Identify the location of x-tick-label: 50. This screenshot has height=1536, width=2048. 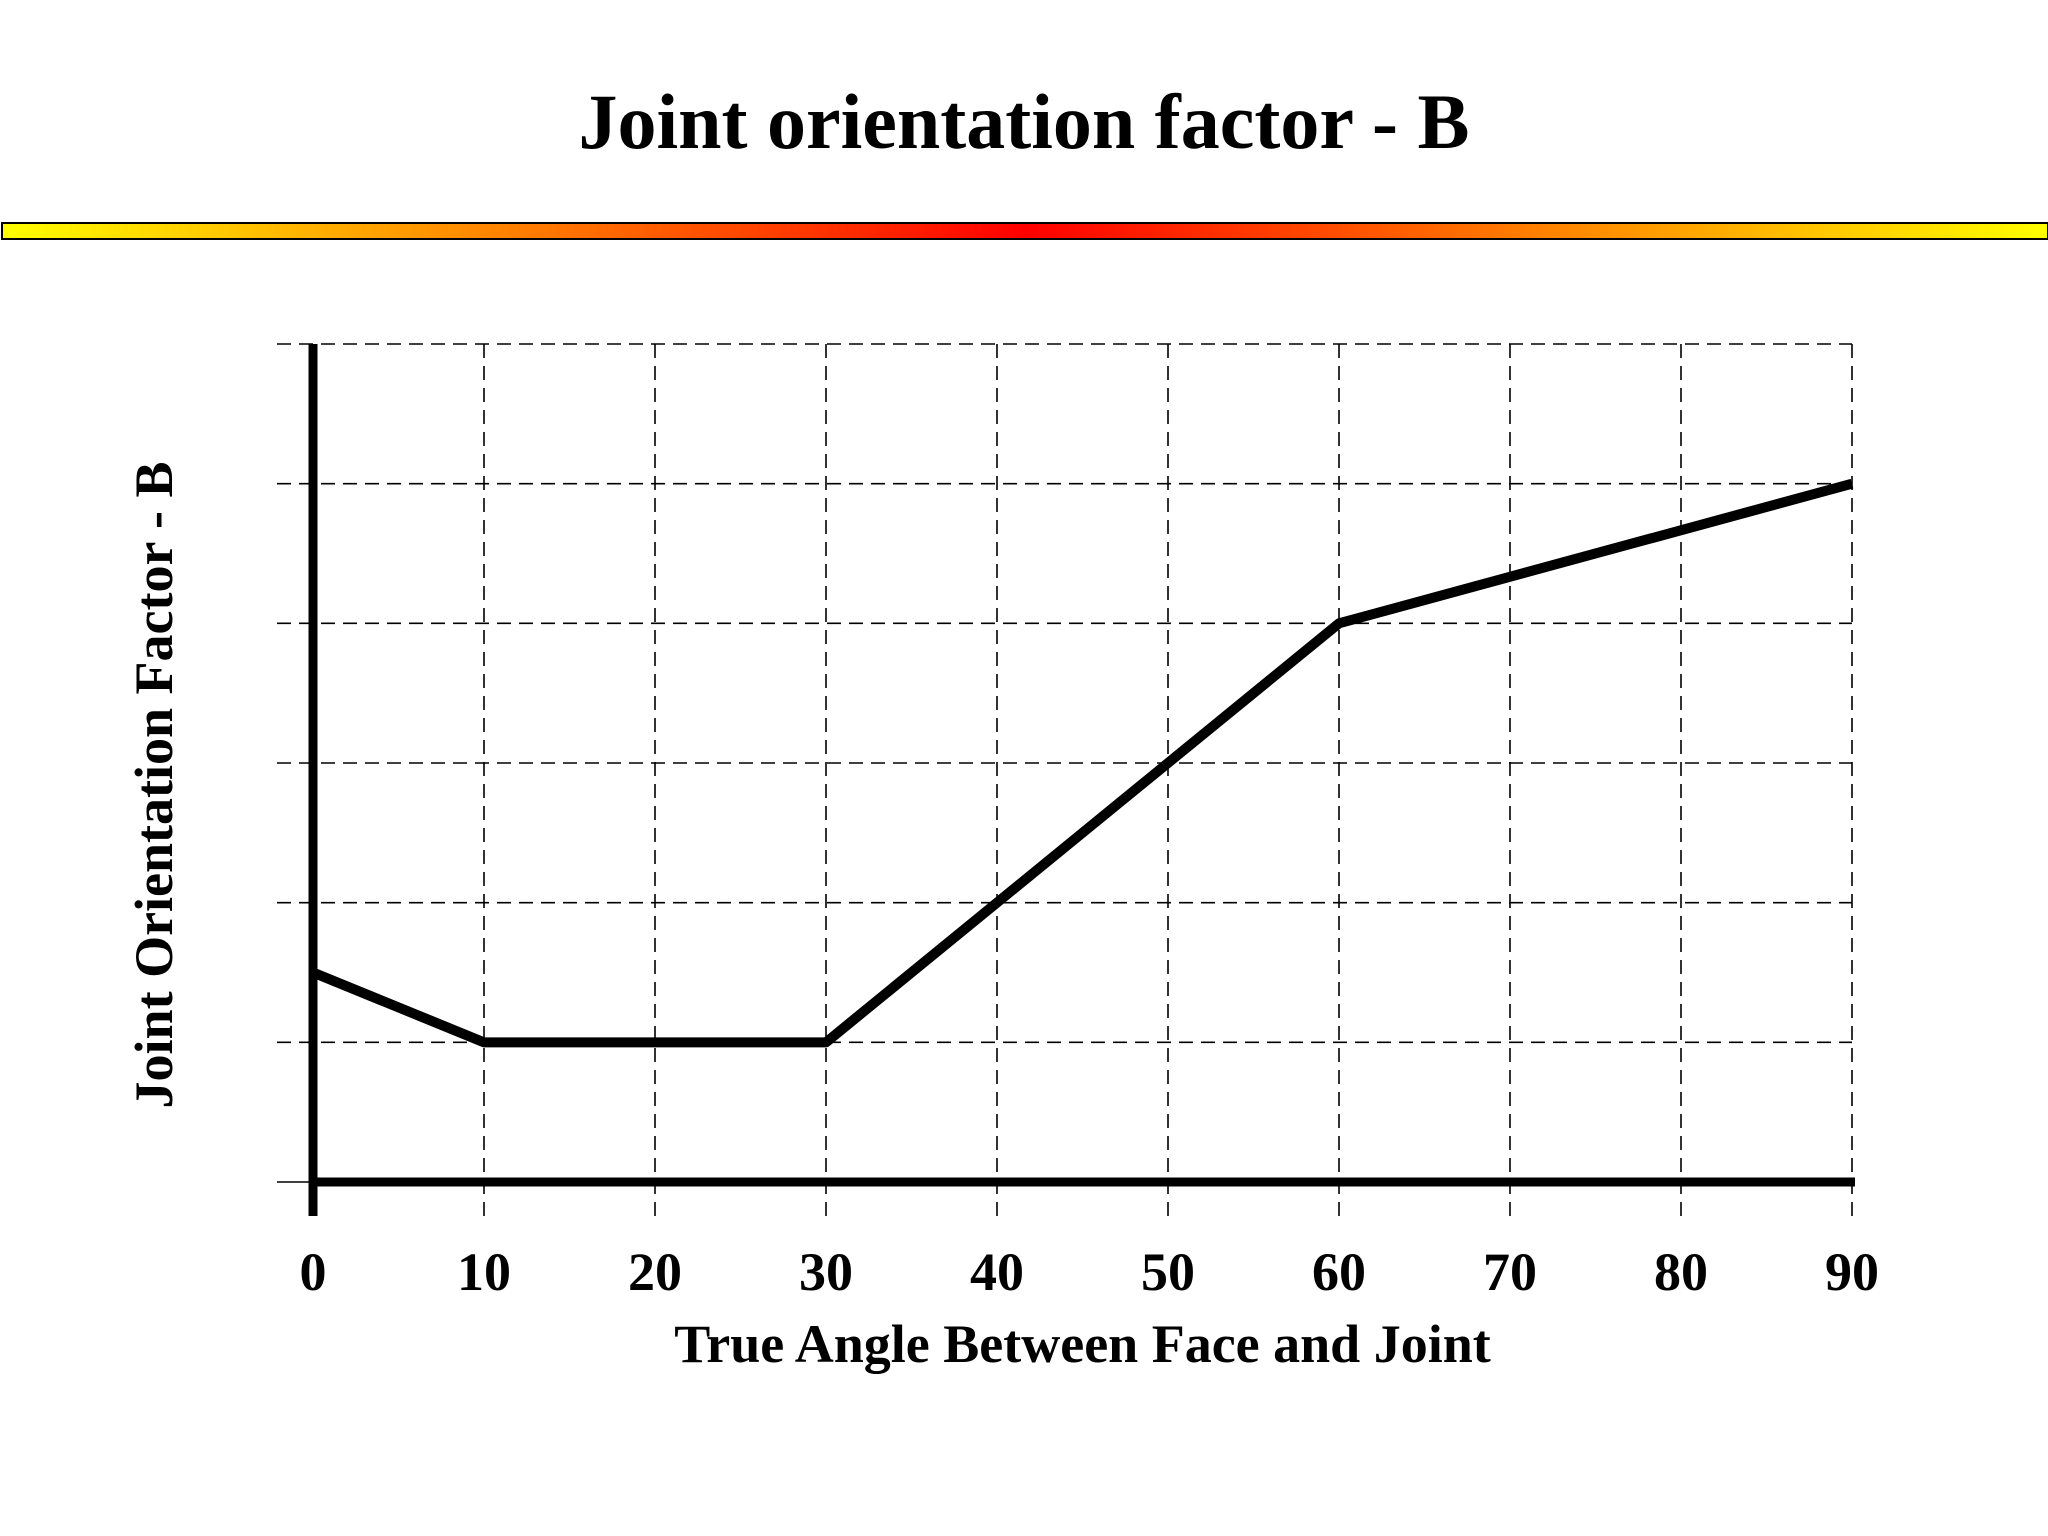
(1168, 1272).